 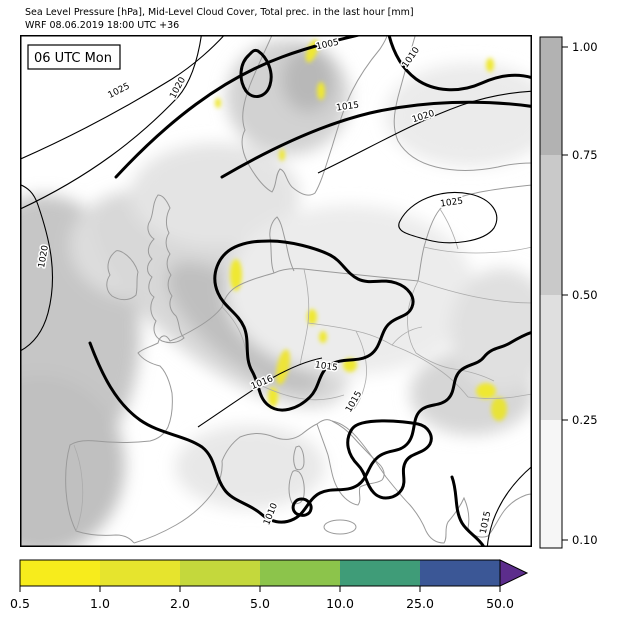 I want to click on precip-tick-label: 1.0, so click(x=100, y=603).